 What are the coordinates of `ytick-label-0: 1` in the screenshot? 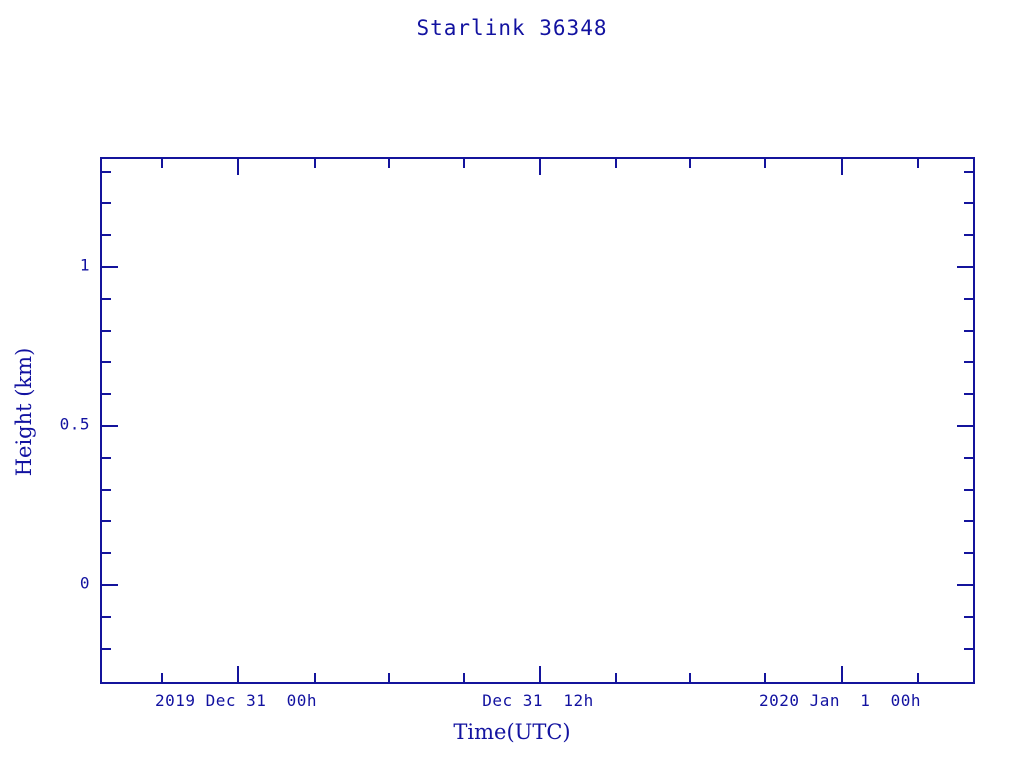 It's located at (84, 265).